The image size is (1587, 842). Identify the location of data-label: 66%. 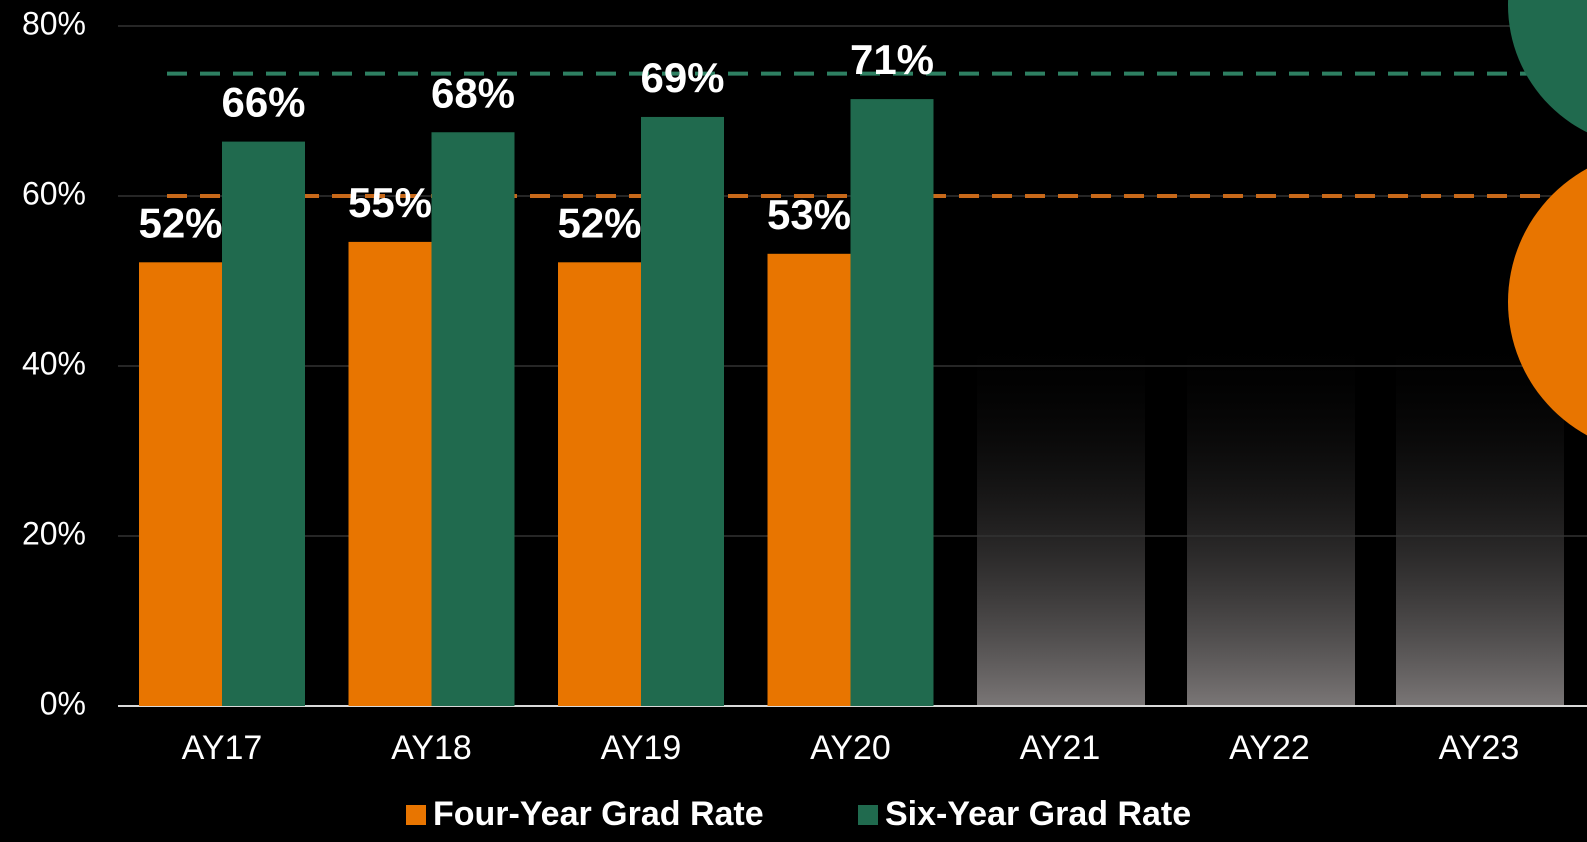
(263, 102).